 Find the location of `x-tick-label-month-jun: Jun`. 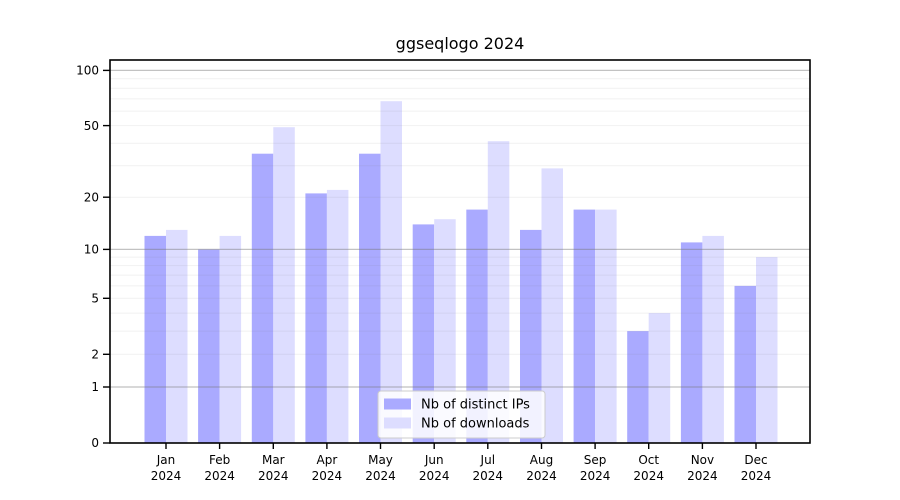

x-tick-label-month-jun: Jun is located at coordinates (434, 460).